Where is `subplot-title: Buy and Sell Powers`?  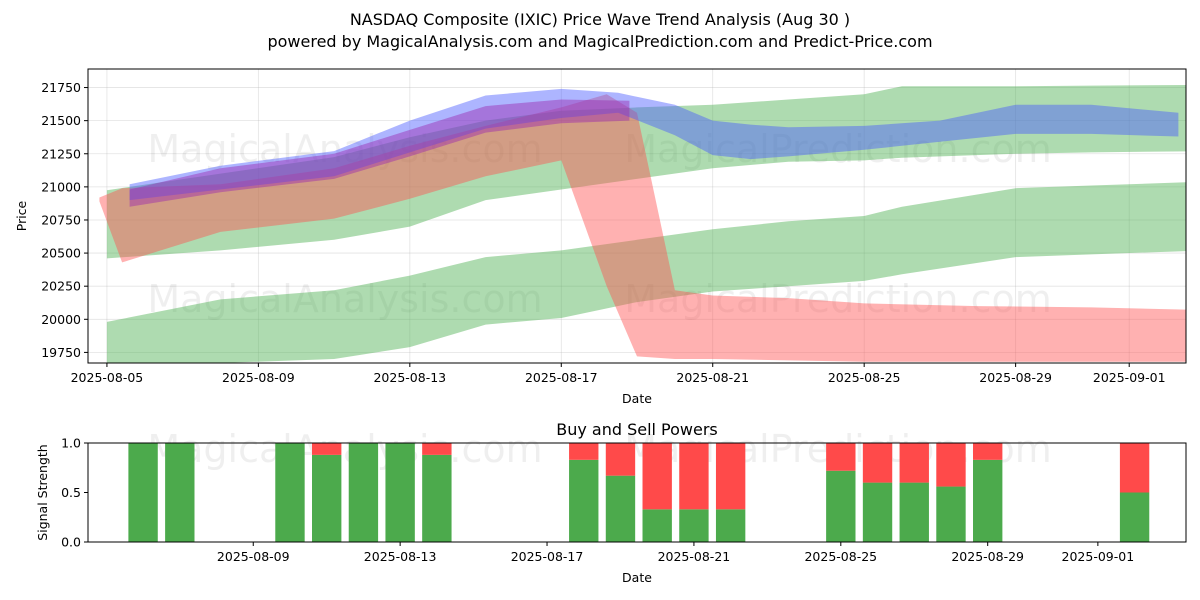
subplot-title: Buy and Sell Powers is located at coordinates (637, 429).